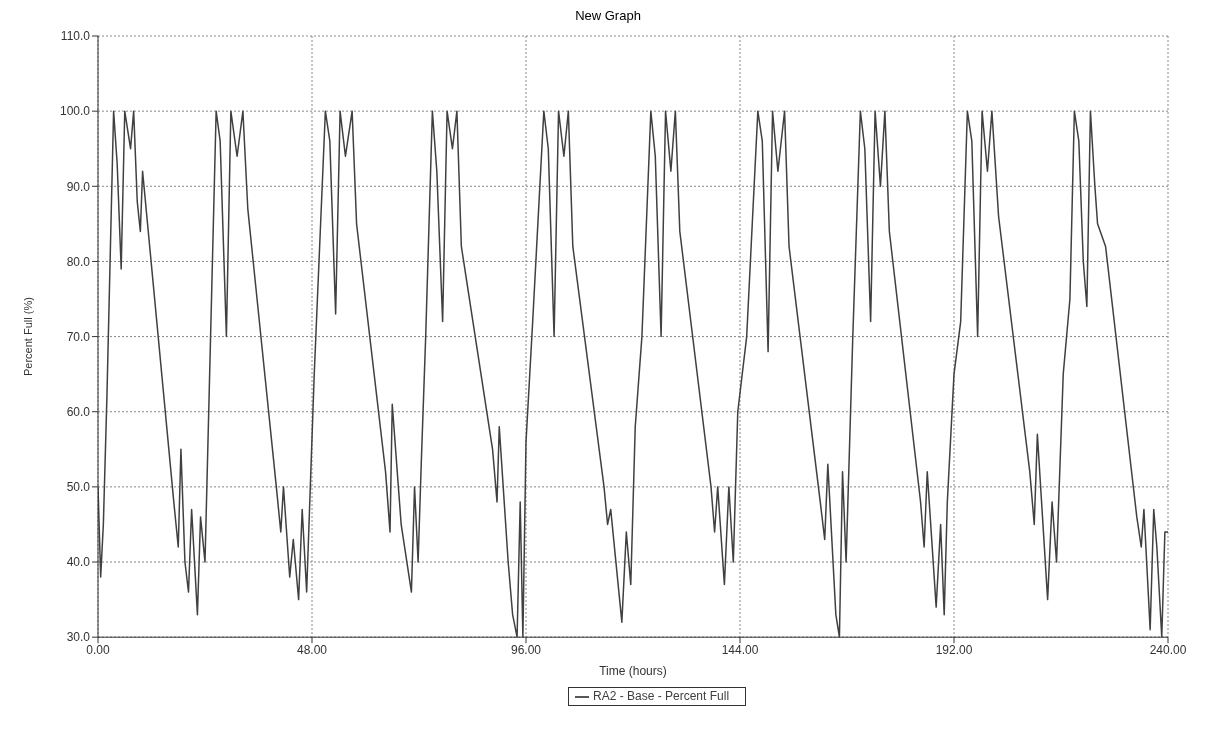 This screenshot has width=1225, height=731. What do you see at coordinates (78, 562) in the screenshot?
I see `y-tick-label: 40.0` at bounding box center [78, 562].